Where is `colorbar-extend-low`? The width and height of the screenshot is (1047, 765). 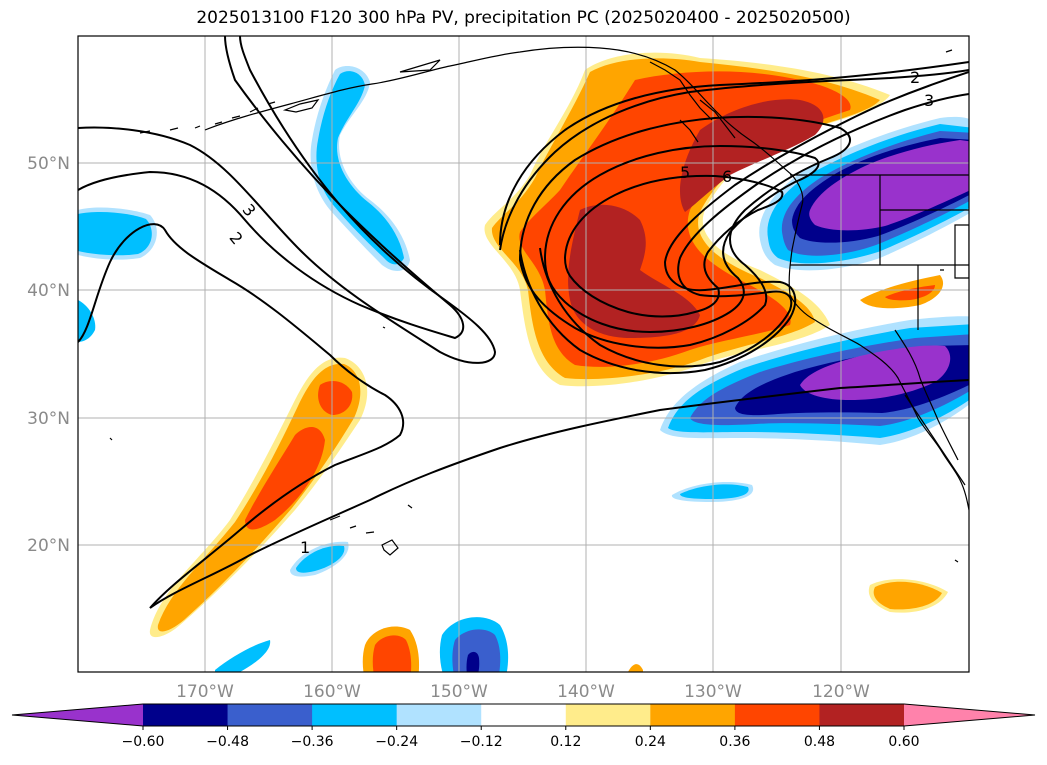 colorbar-extend-low is located at coordinates (77, 715).